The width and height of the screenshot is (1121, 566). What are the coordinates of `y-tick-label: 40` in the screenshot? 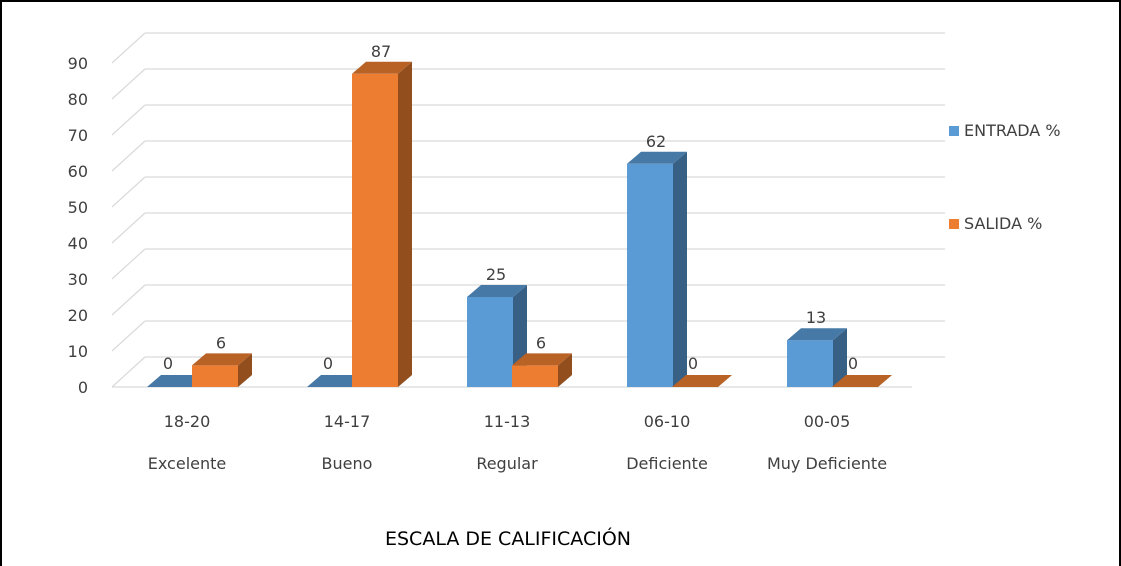 It's located at (78, 243).